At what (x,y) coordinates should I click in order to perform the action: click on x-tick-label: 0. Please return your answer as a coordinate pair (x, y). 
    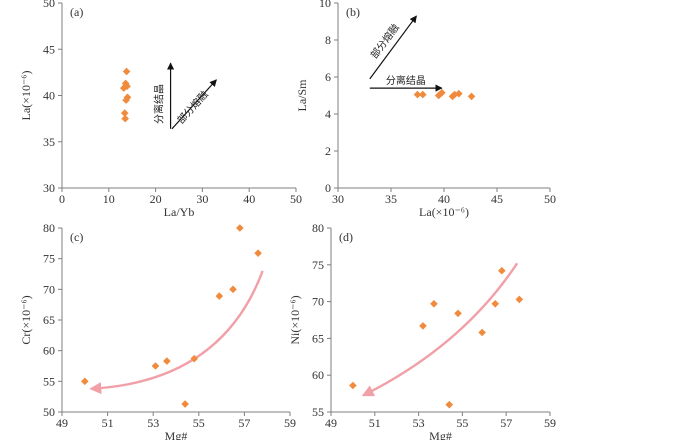
    Looking at the image, I should click on (62, 199).